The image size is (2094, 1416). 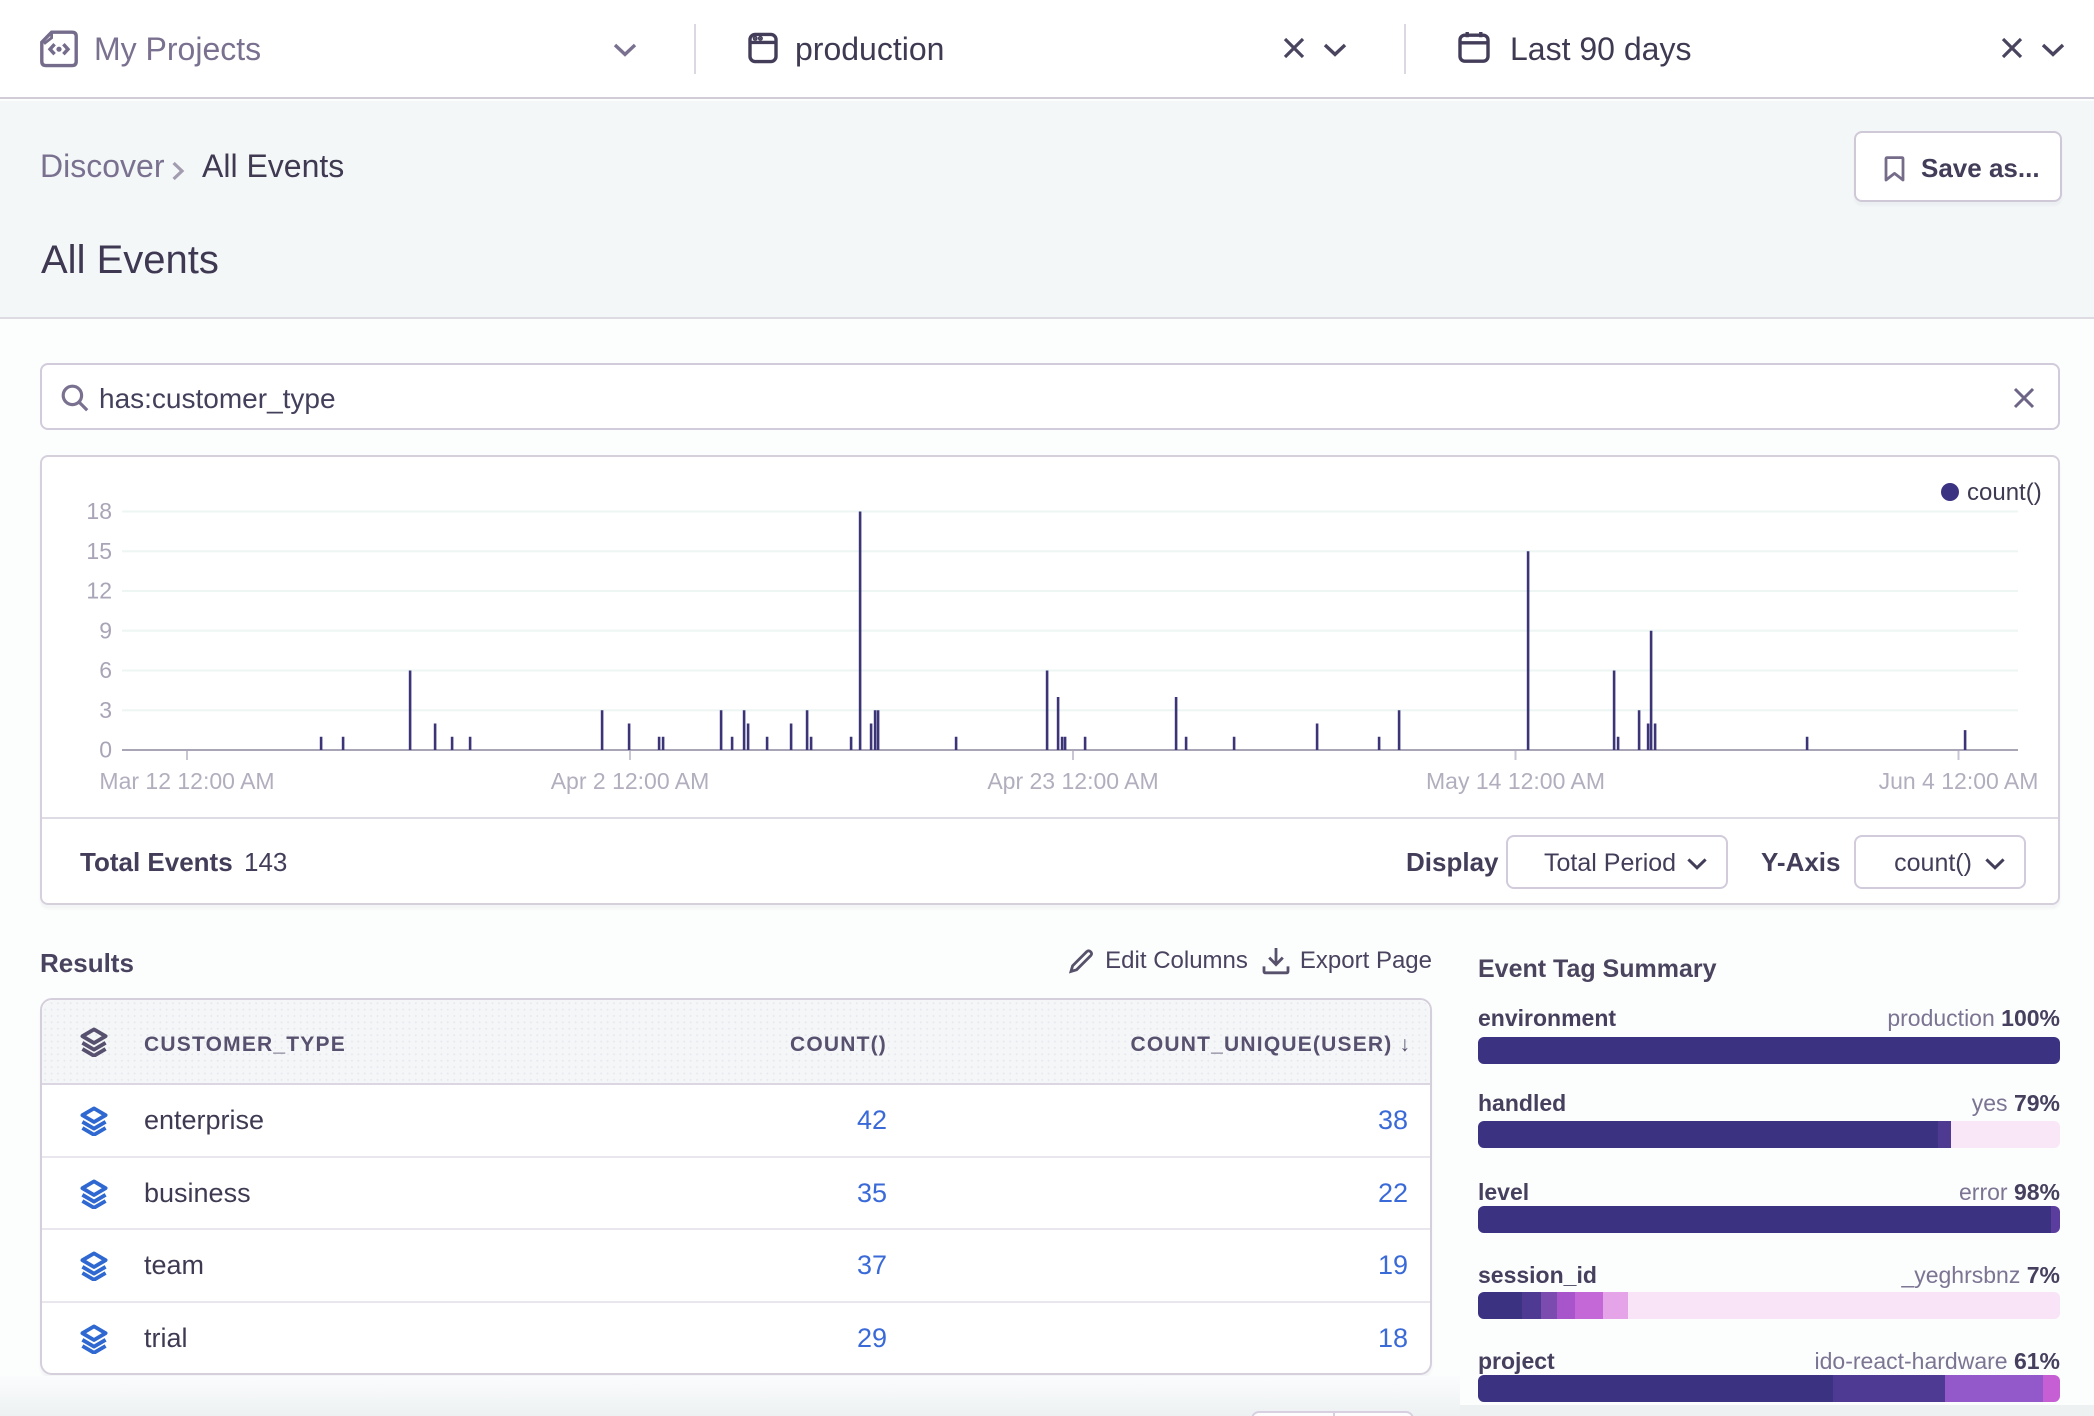 I want to click on svg-text: 3, so click(x=105, y=710).